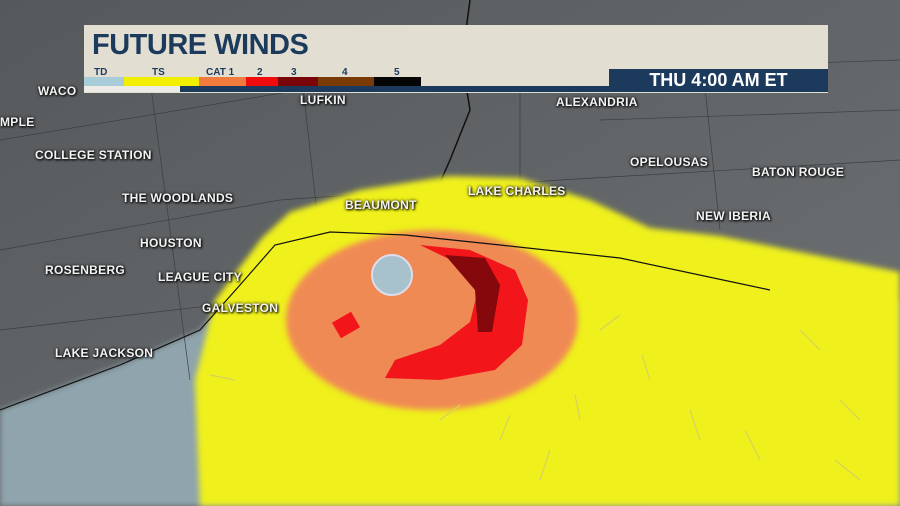  What do you see at coordinates (220, 72) in the screenshot?
I see `legend-label-cat1: CAT 1` at bounding box center [220, 72].